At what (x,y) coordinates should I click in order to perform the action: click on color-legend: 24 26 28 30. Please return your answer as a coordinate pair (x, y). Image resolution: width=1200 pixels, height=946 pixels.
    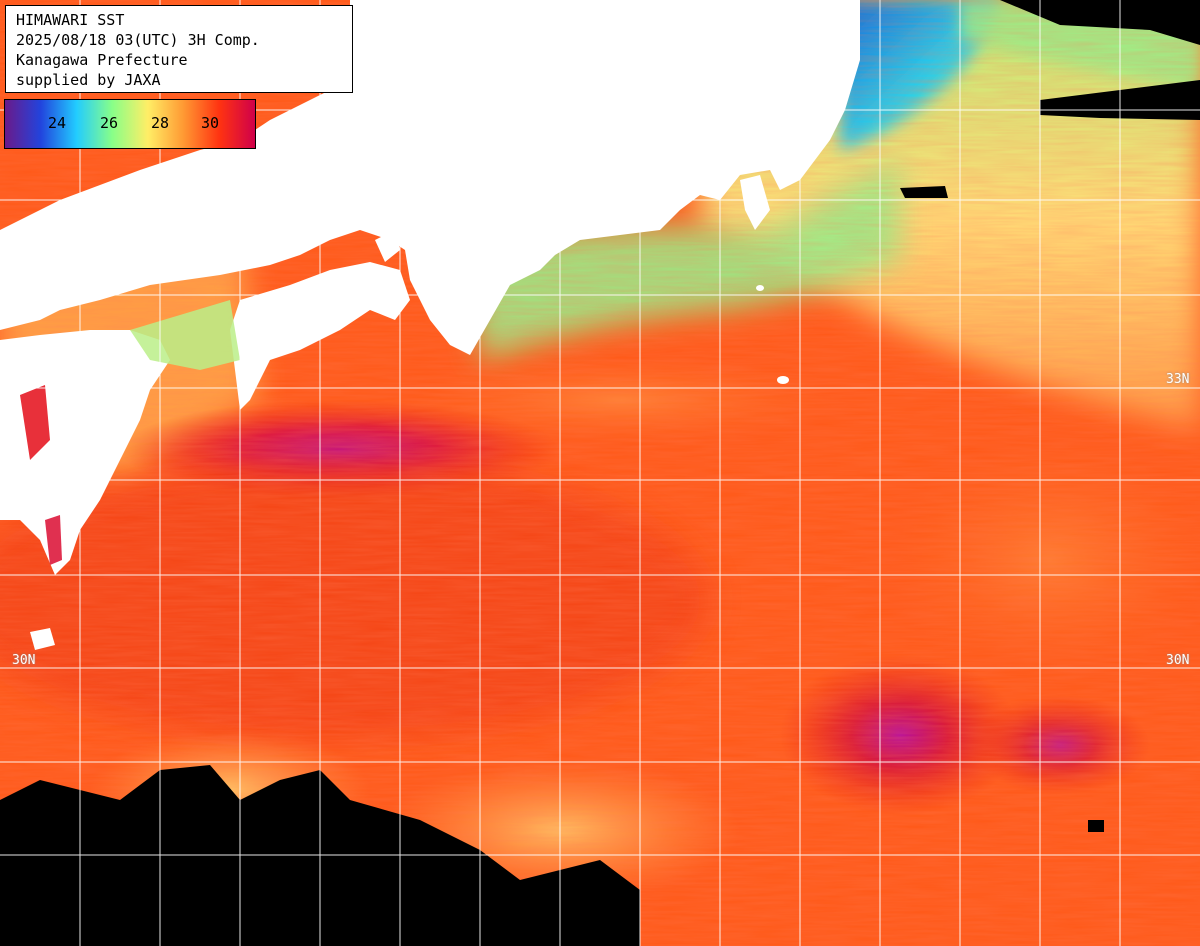
    Looking at the image, I should click on (130, 124).